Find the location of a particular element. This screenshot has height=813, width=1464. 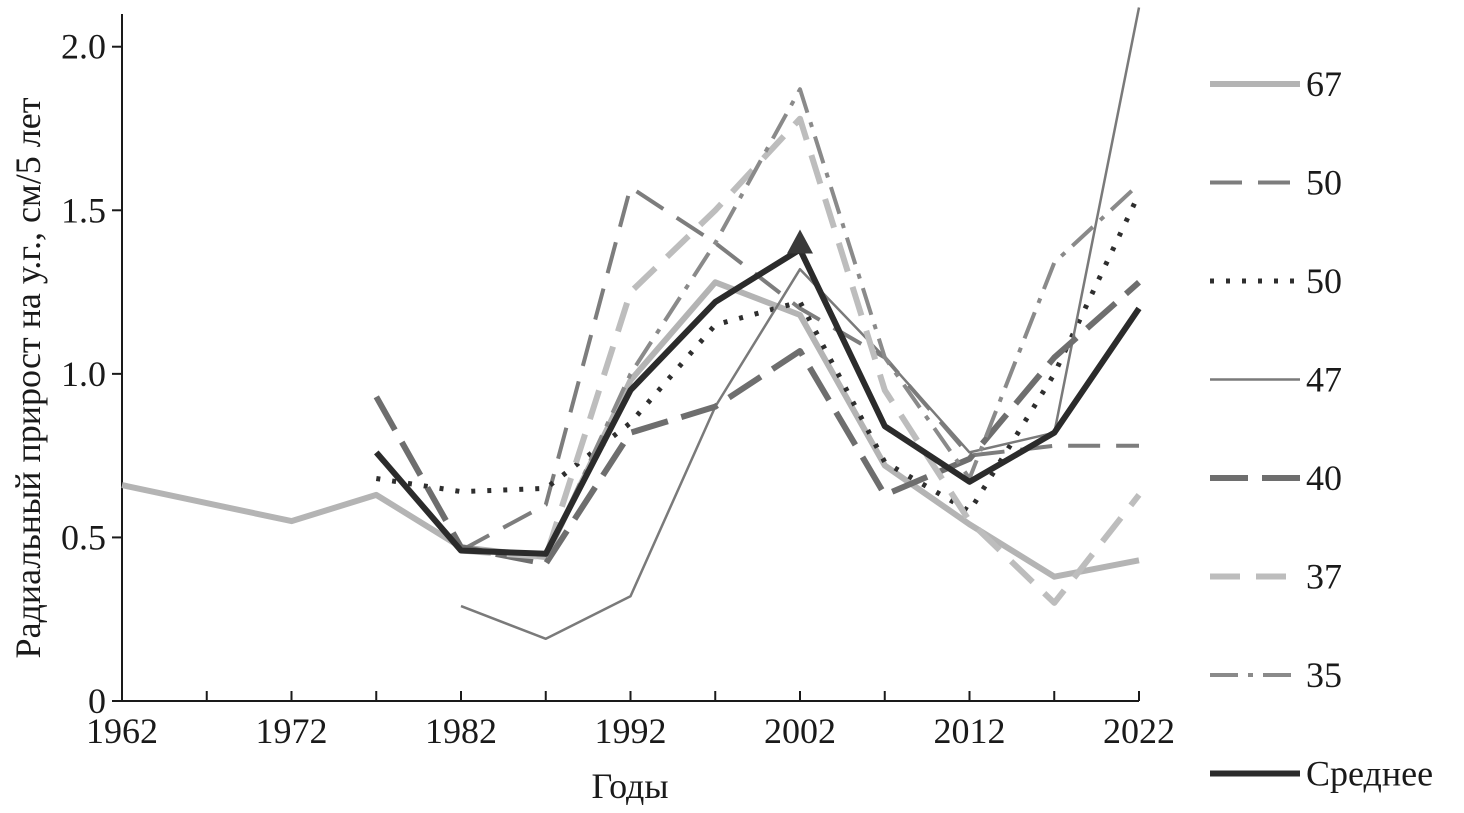

legend-label: Среднее is located at coordinates (1369, 774).